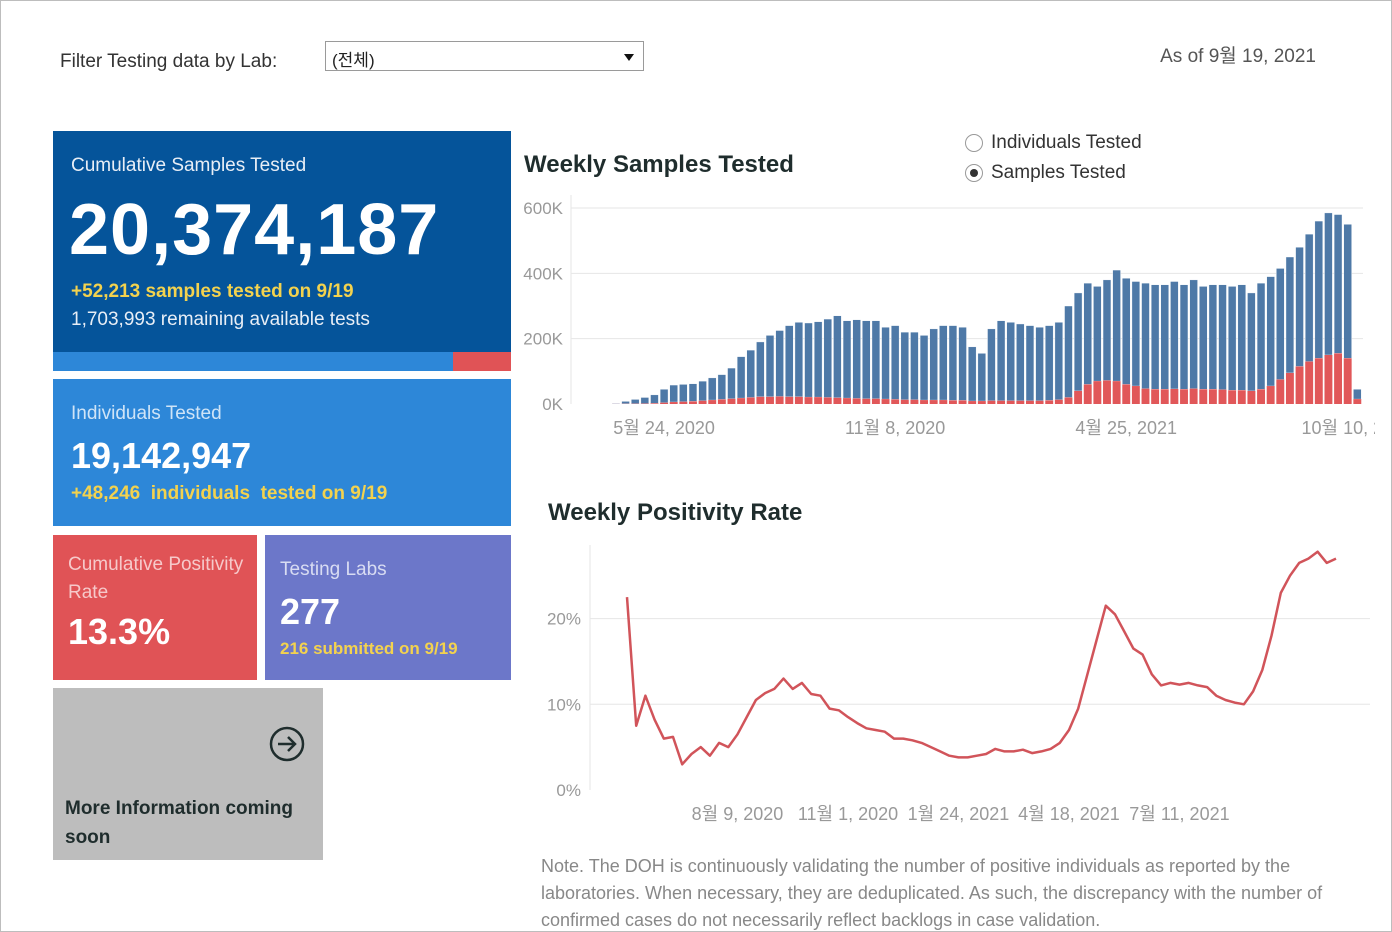 The height and width of the screenshot is (932, 1392). I want to click on tests-progress-bar, so click(282, 361).